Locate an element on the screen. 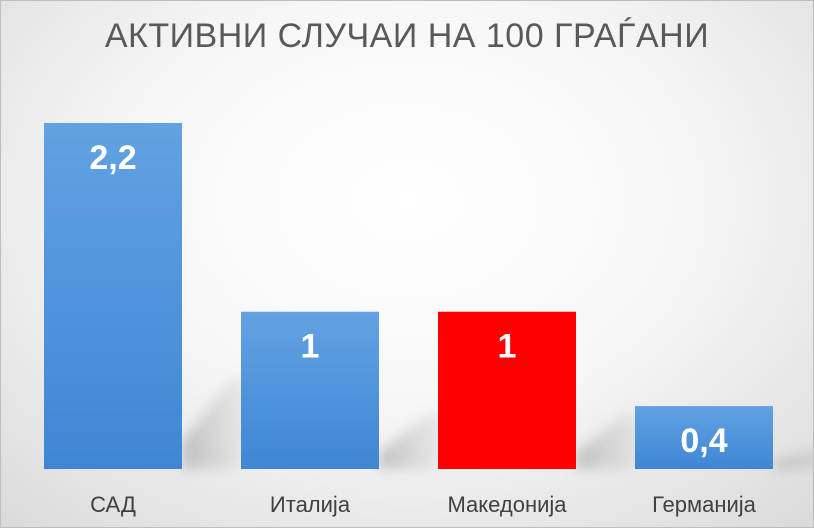 This screenshot has width=814, height=528. bar-1-category-label: Италија is located at coordinates (310, 504).